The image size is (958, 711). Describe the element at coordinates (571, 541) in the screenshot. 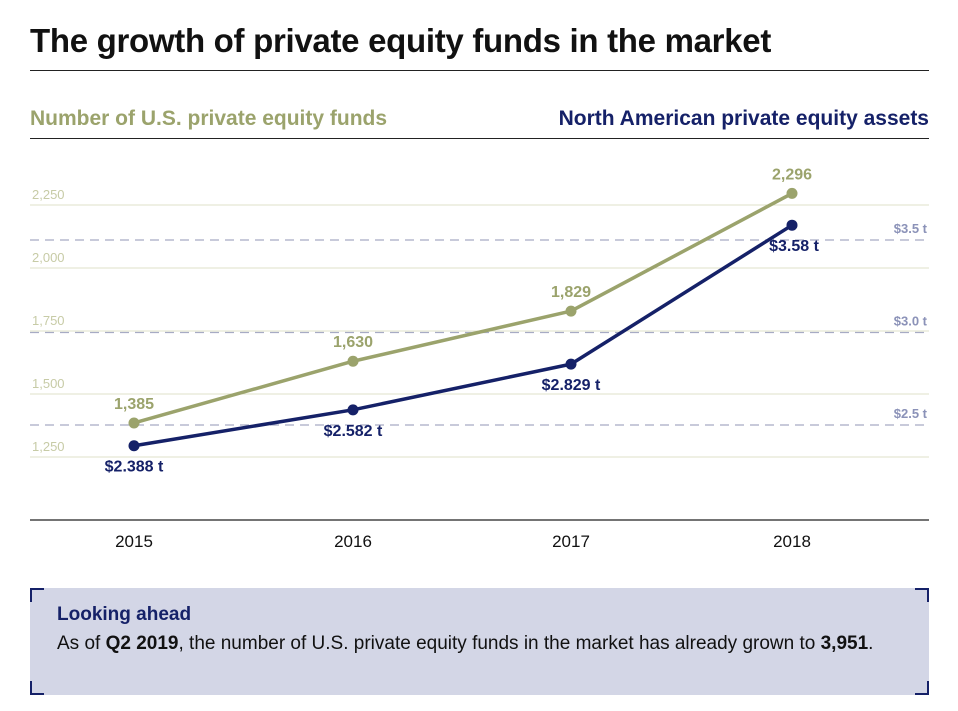

I see `x-tick-label: 2017` at that location.